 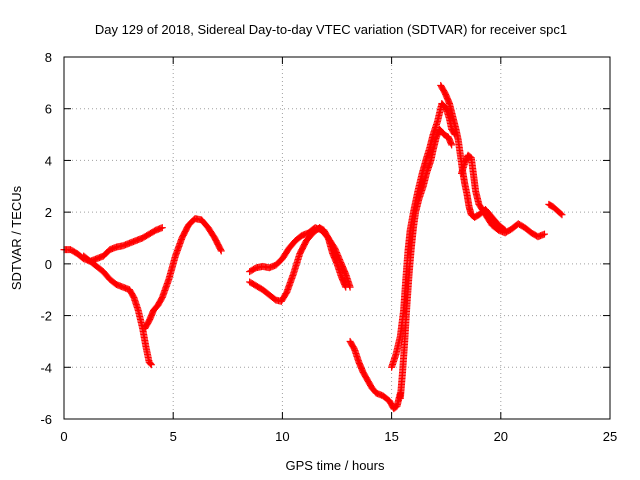 I want to click on x-tick-label: 0, so click(x=63, y=436).